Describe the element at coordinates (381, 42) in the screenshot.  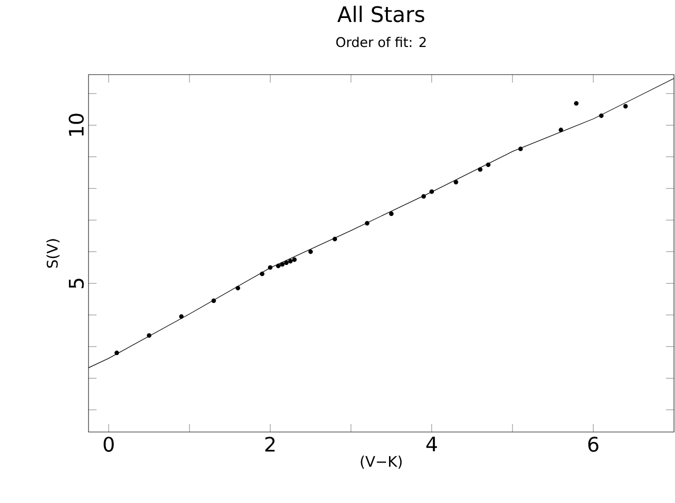
I see `chart-subtitle: Order of fit: 2` at that location.